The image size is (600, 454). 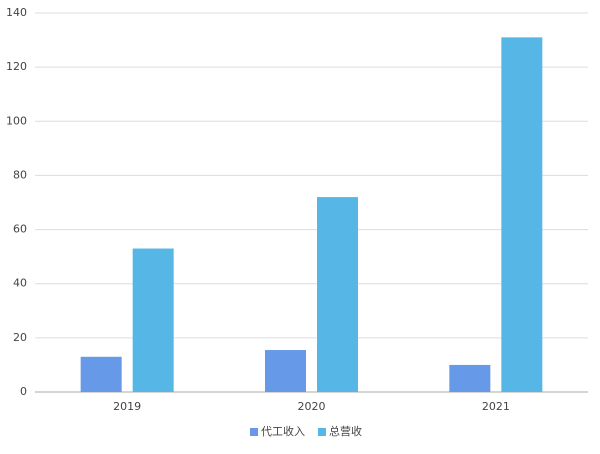 I want to click on x-tick-label: 2019, so click(x=127, y=406).